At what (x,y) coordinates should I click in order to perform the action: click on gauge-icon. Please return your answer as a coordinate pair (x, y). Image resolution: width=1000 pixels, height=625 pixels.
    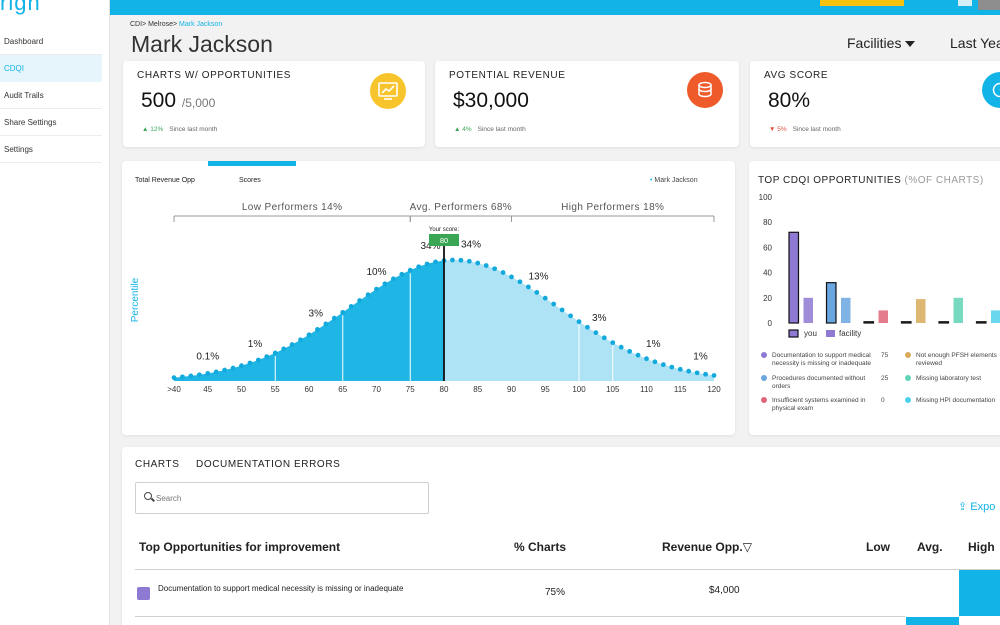
    Looking at the image, I should click on (991, 90).